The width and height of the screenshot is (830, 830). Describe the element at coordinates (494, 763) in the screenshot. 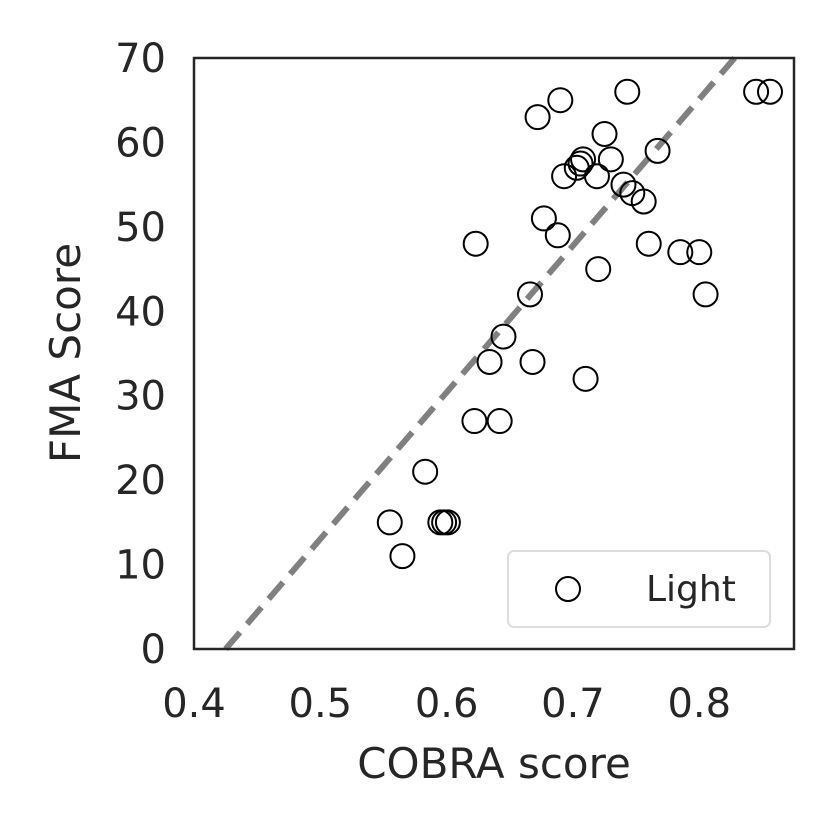

I see `x-axis-label: COBRA score` at that location.